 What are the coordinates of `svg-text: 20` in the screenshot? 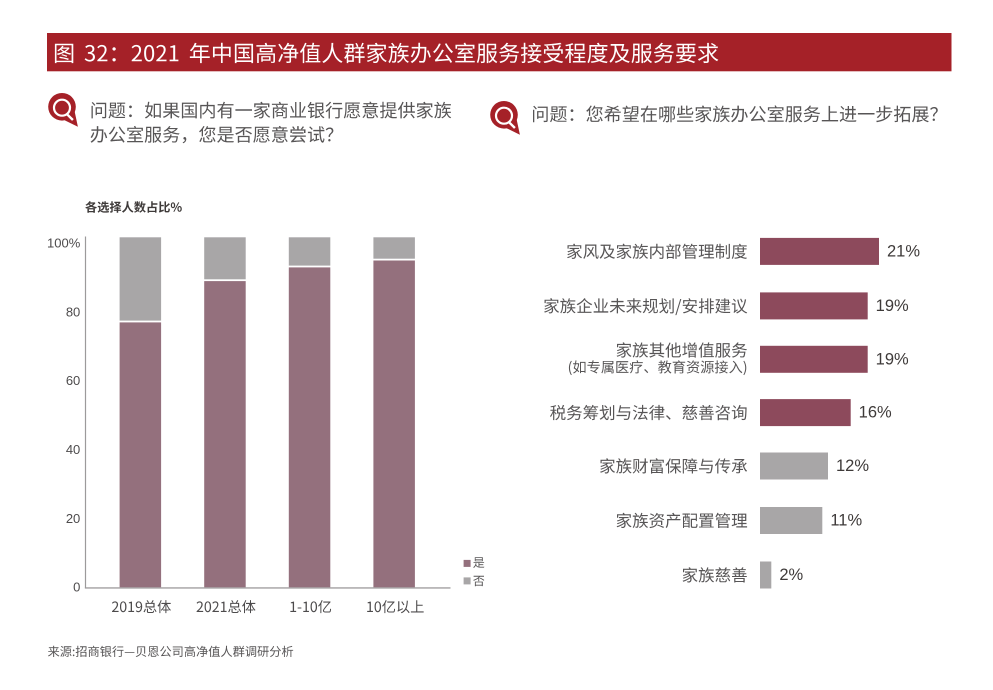 It's located at (73, 518).